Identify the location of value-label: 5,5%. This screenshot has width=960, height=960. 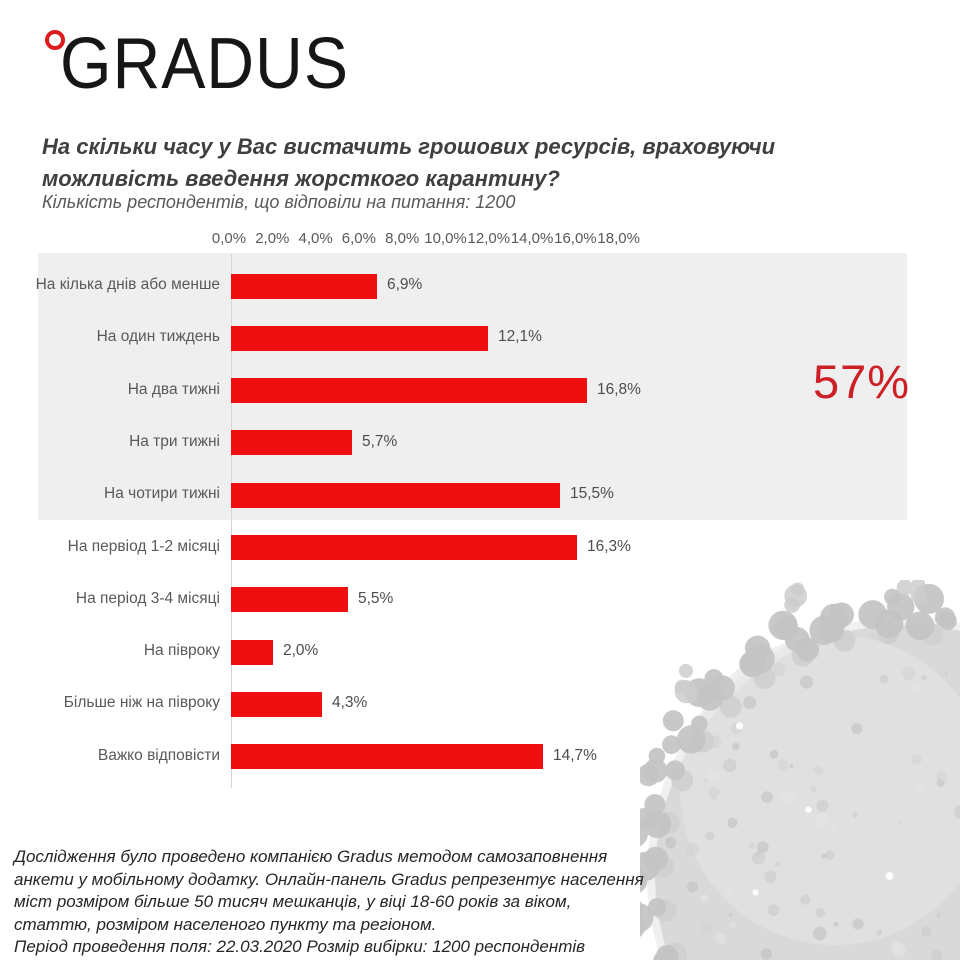
(376, 598).